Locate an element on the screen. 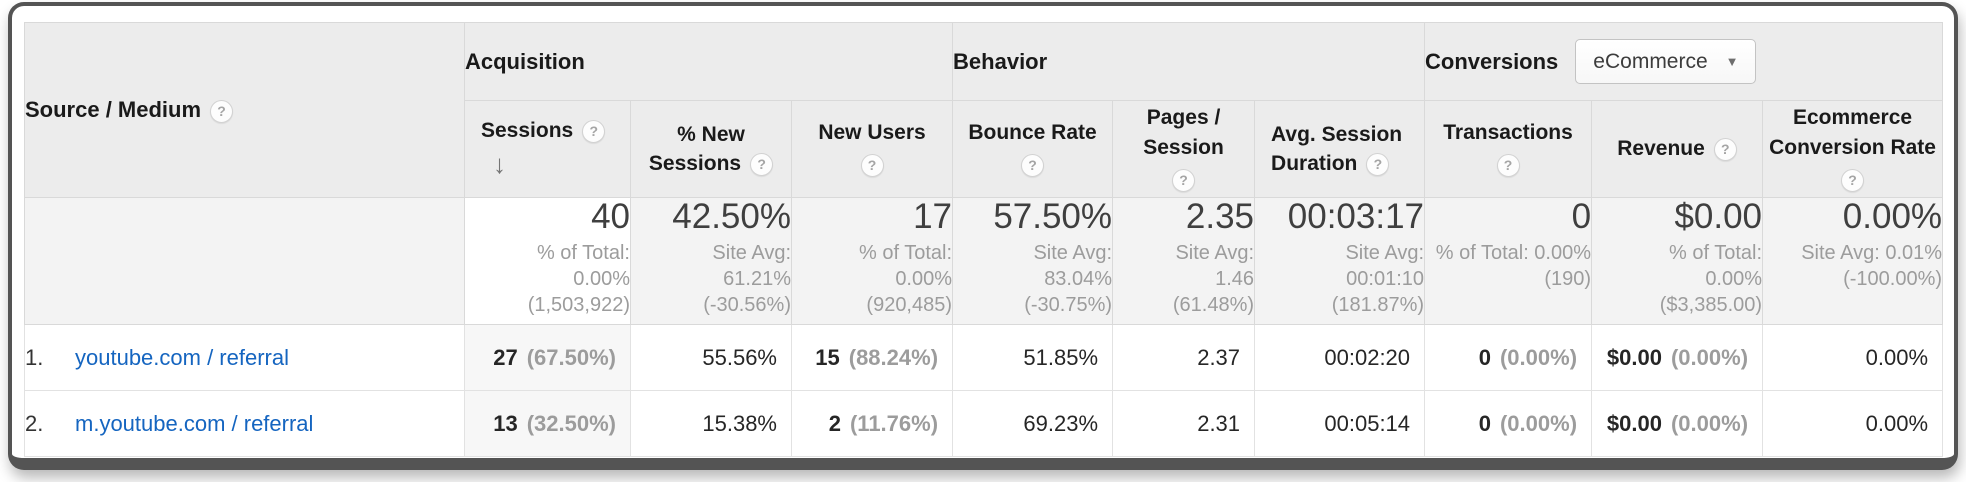 Image resolution: width=1966 pixels, height=482 pixels. source-cell: 2. m.youtube.com / referral is located at coordinates (244, 423).